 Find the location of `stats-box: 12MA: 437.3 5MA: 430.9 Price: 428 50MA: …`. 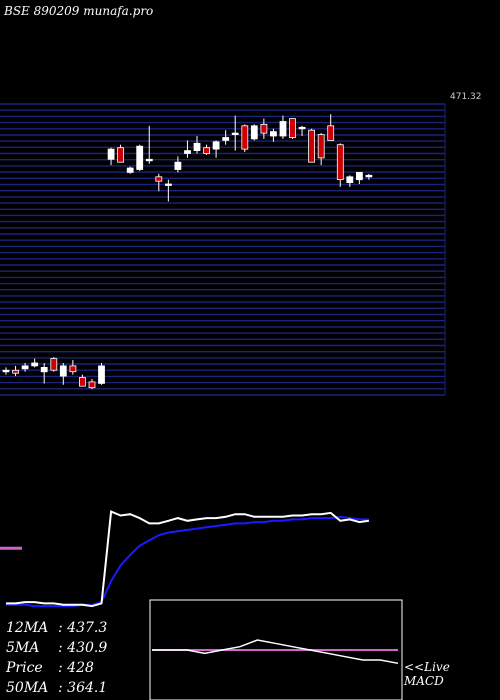

stats-box: 12MA: 437.3 5MA: 430.9 Price: 428 50MA: … is located at coordinates (56, 658).